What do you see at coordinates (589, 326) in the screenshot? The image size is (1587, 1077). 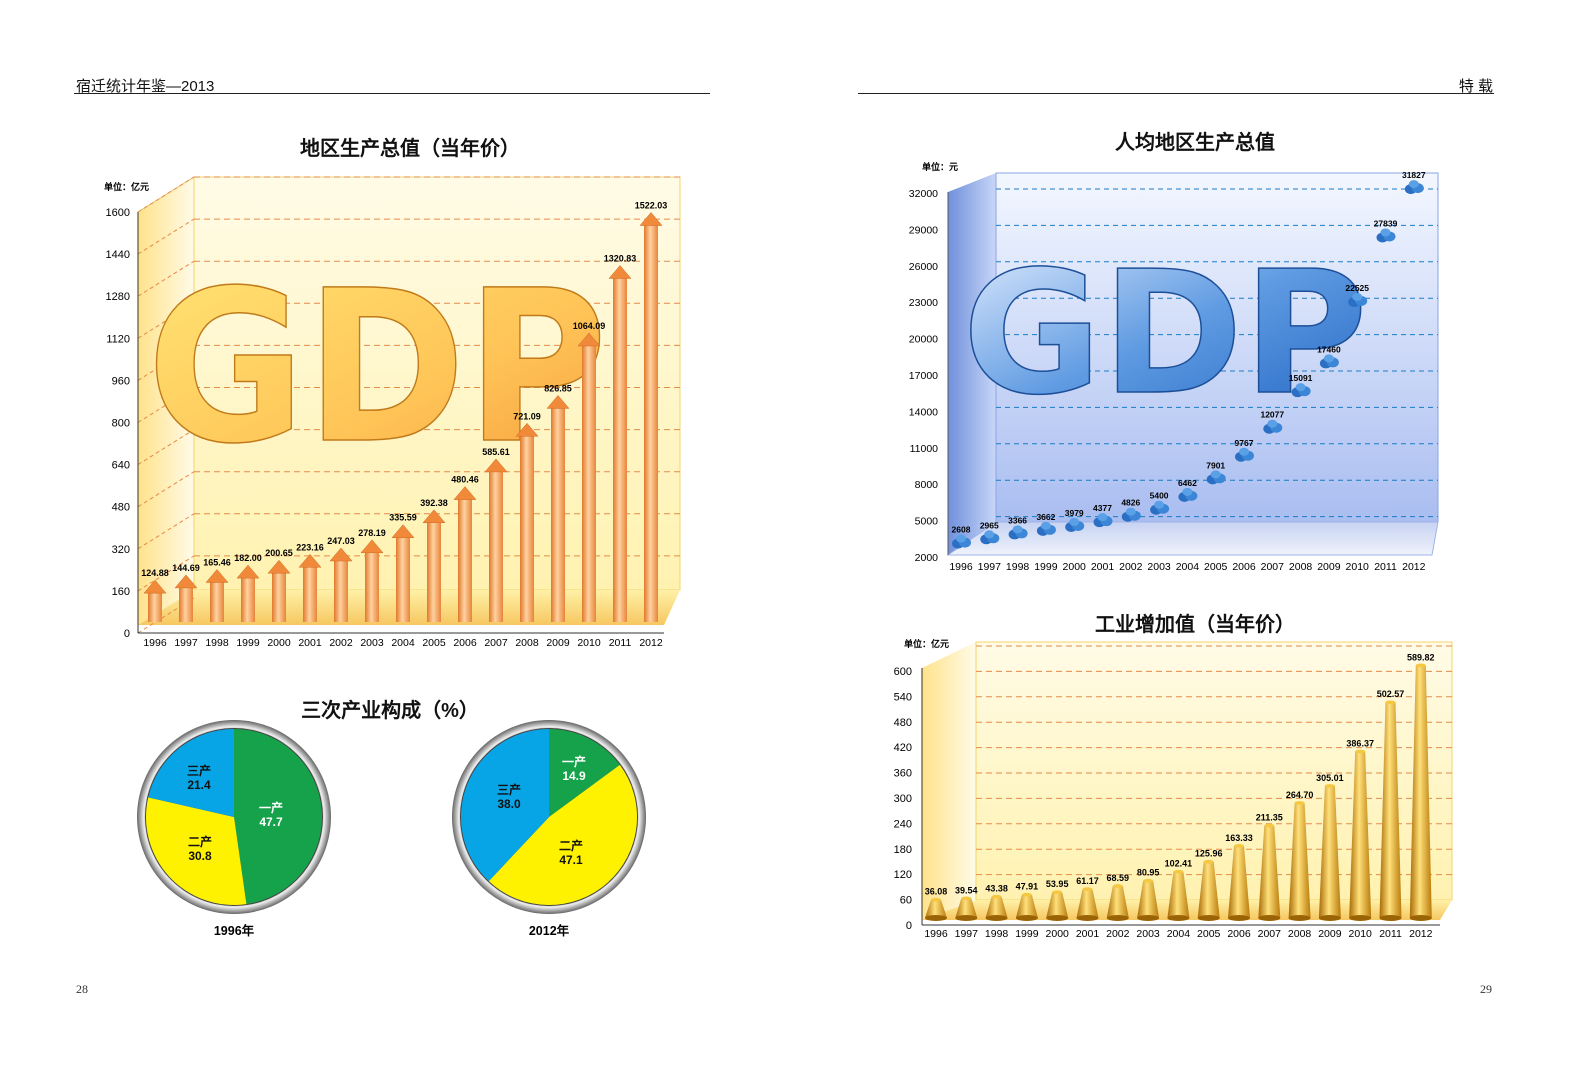 I see `gdp-data-label: 1064.09` at bounding box center [589, 326].